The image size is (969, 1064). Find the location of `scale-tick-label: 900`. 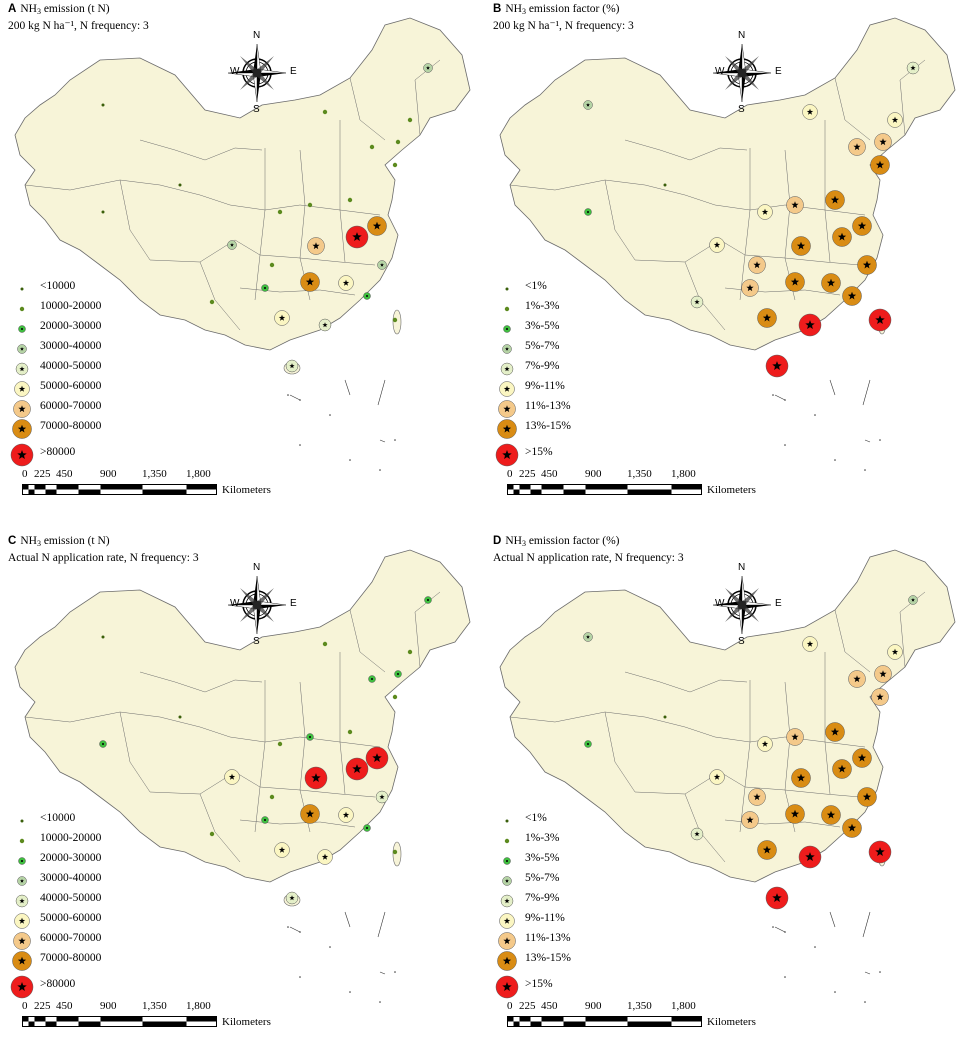

scale-tick-label: 900 is located at coordinates (593, 474).